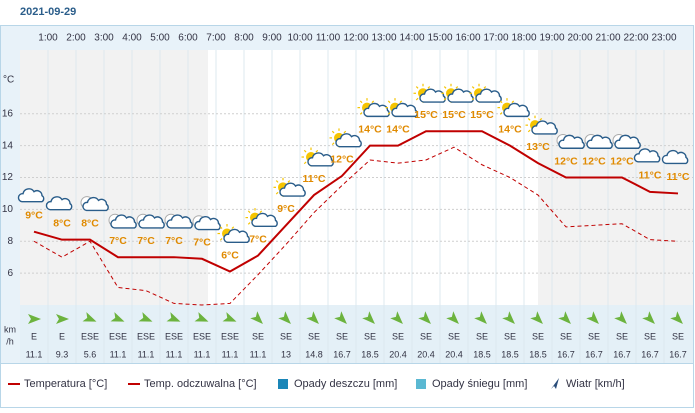  Describe the element at coordinates (635, 38) in the screenshot. I see `hour-label: 22:00` at that location.